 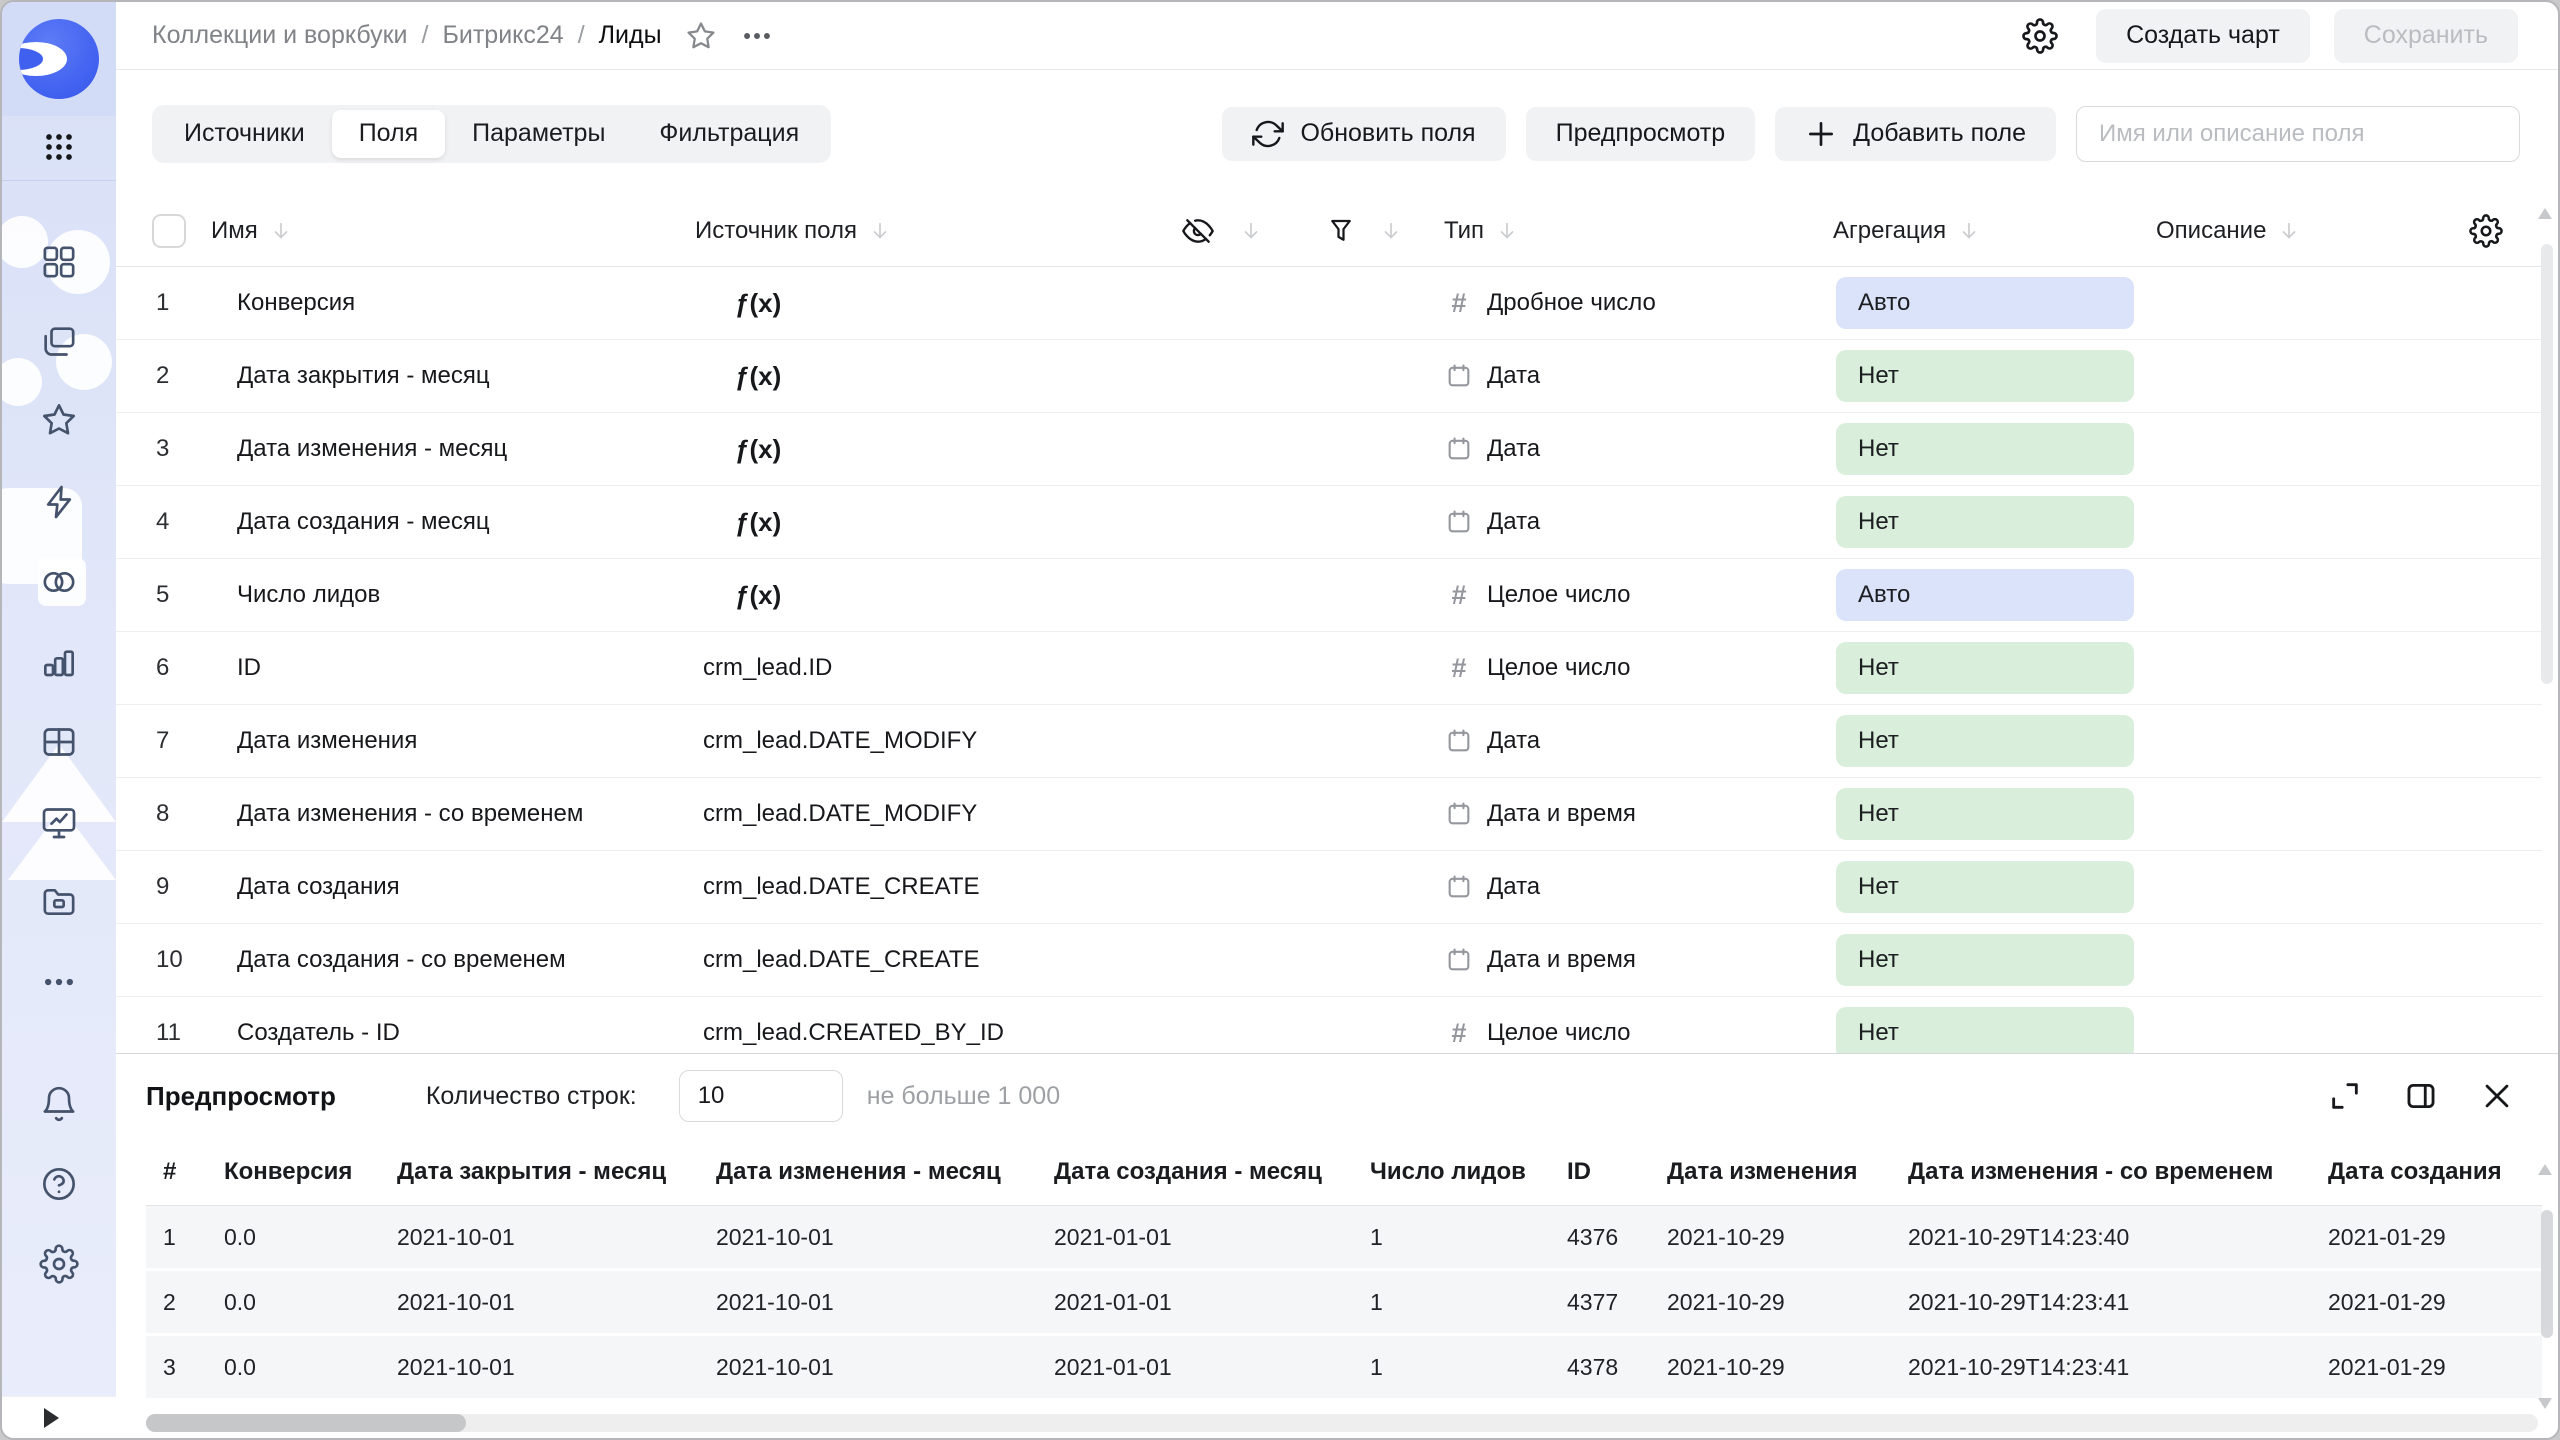 I want to click on field-name: Дата изменения, so click(x=327, y=740).